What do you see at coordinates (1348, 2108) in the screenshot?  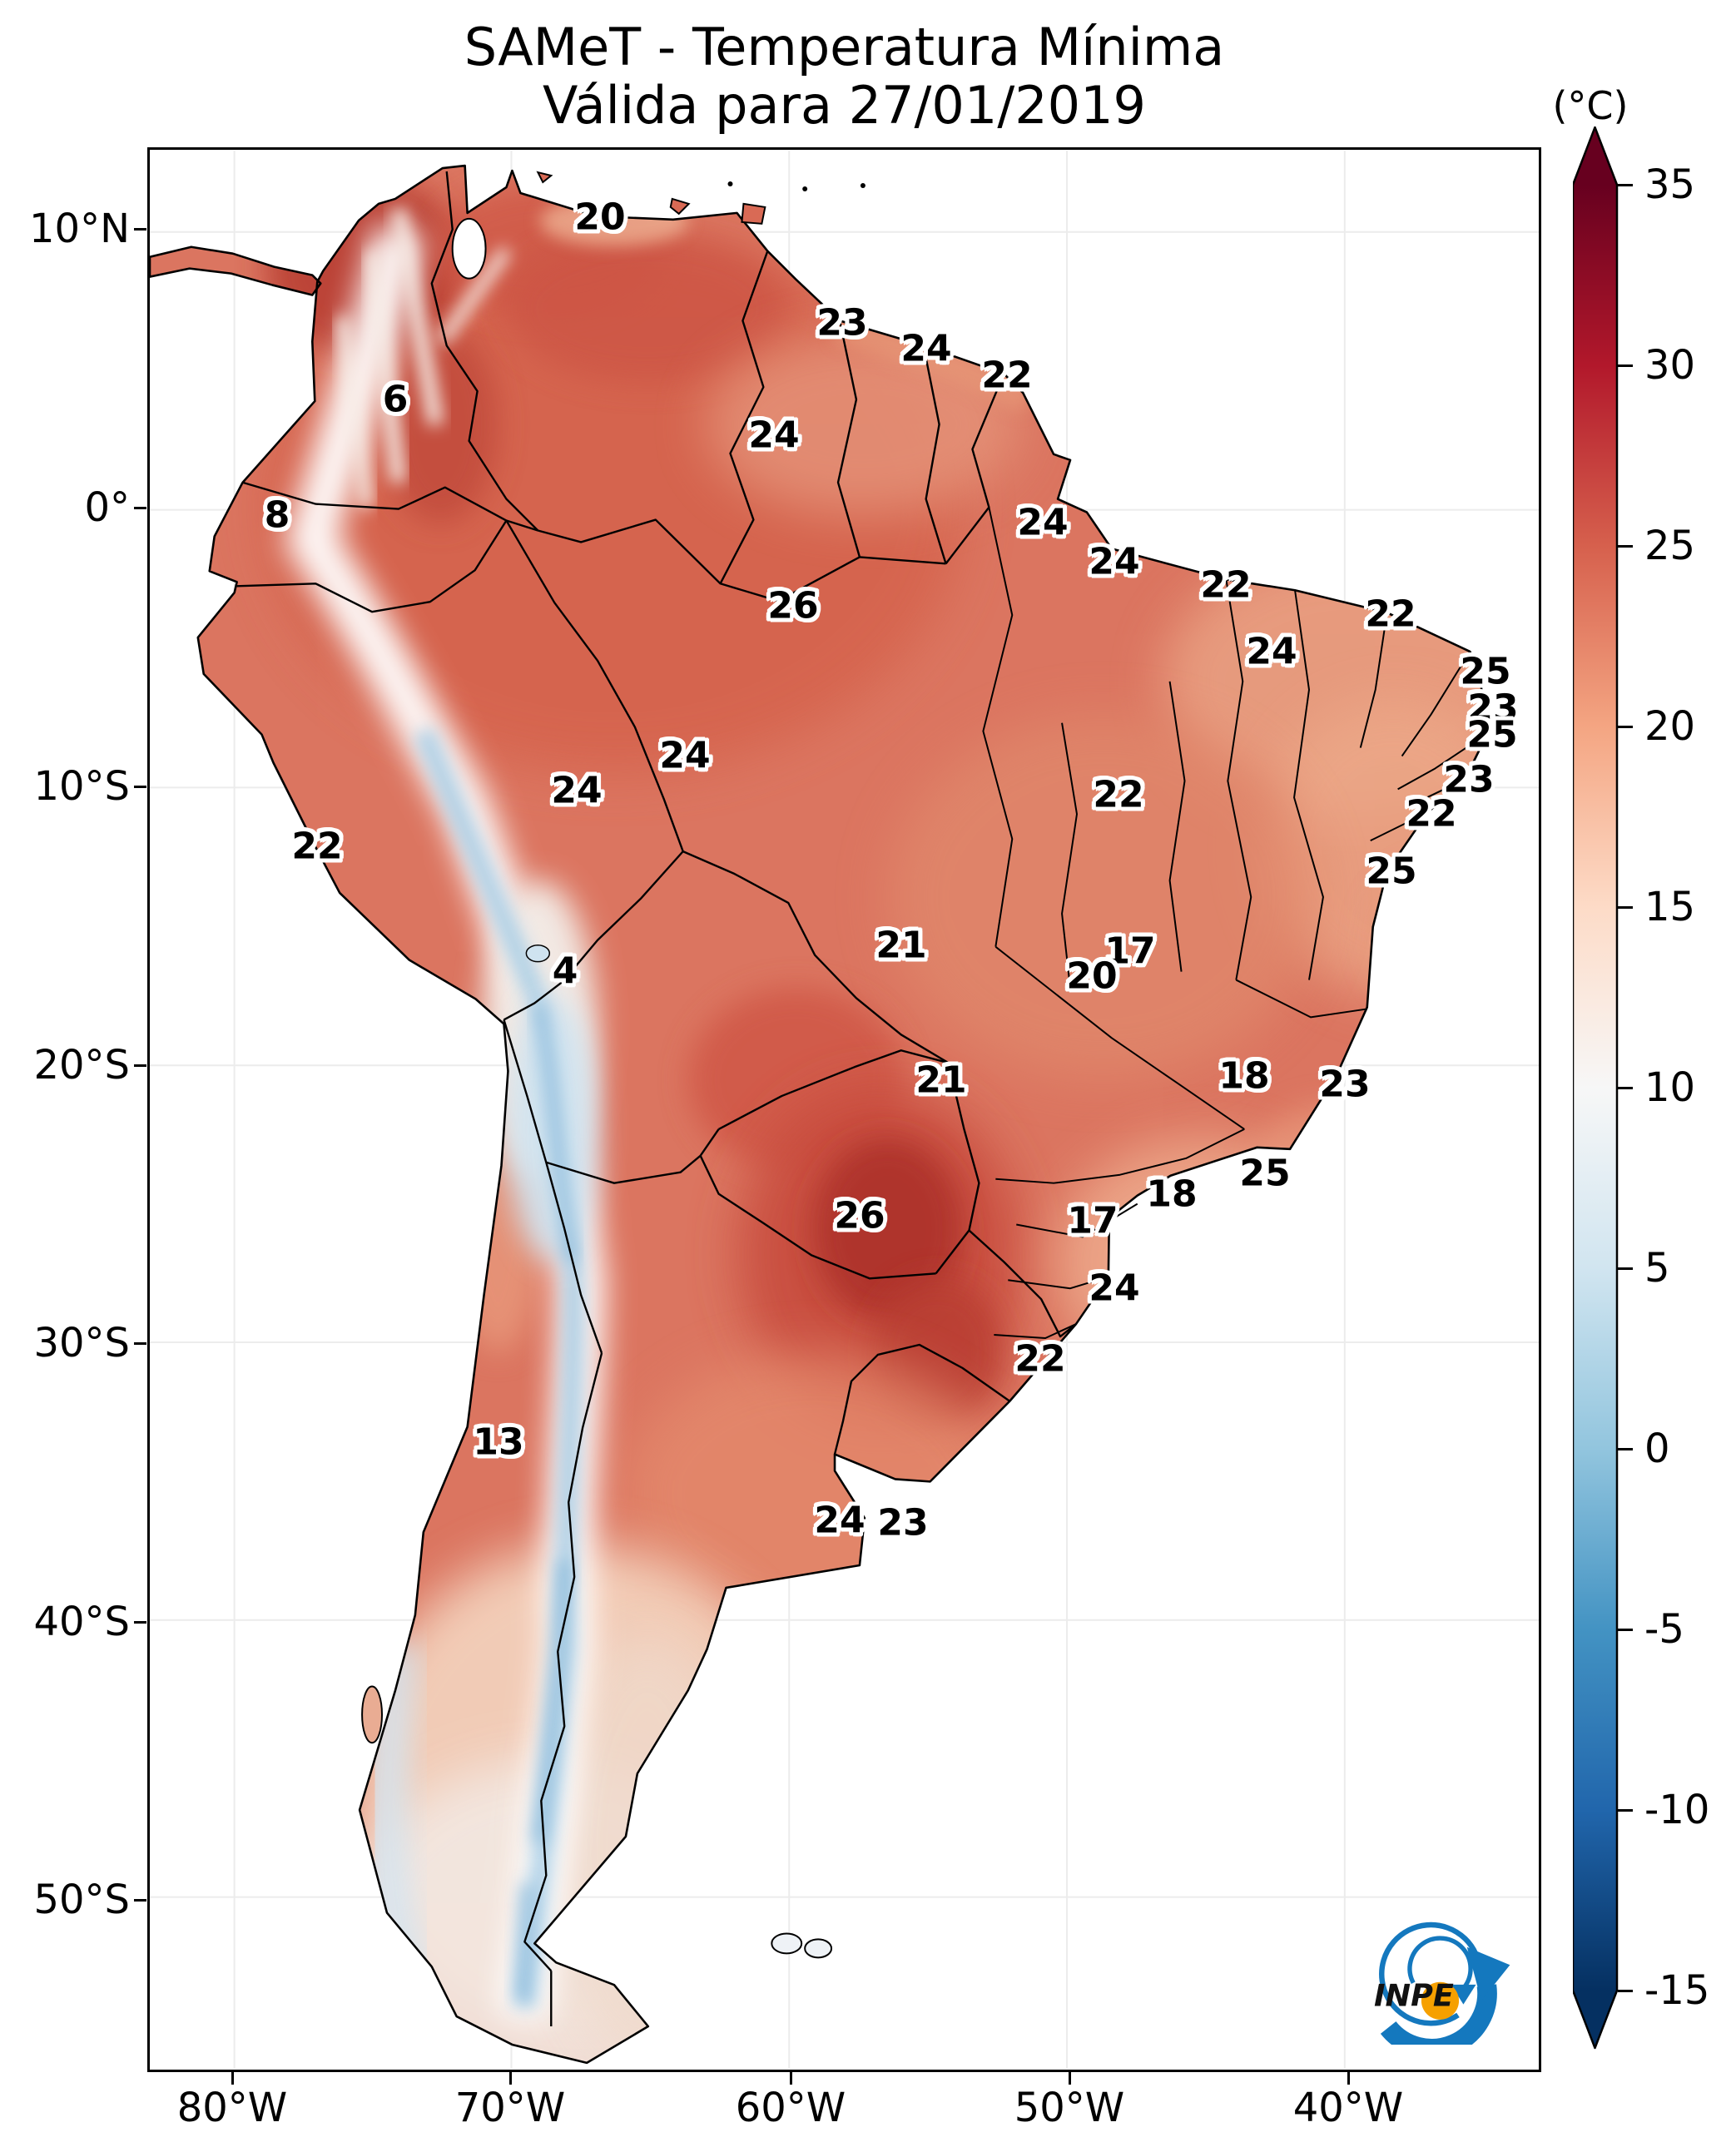 I see `lon-tick-label: 40°W` at bounding box center [1348, 2108].